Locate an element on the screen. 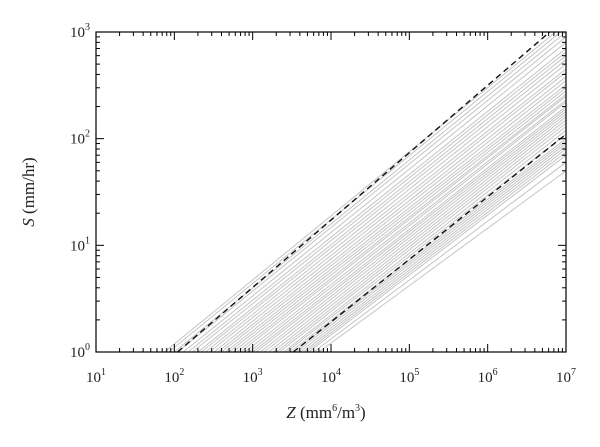  x-axis-label: Z (mm6/m3) is located at coordinates (325, 412).